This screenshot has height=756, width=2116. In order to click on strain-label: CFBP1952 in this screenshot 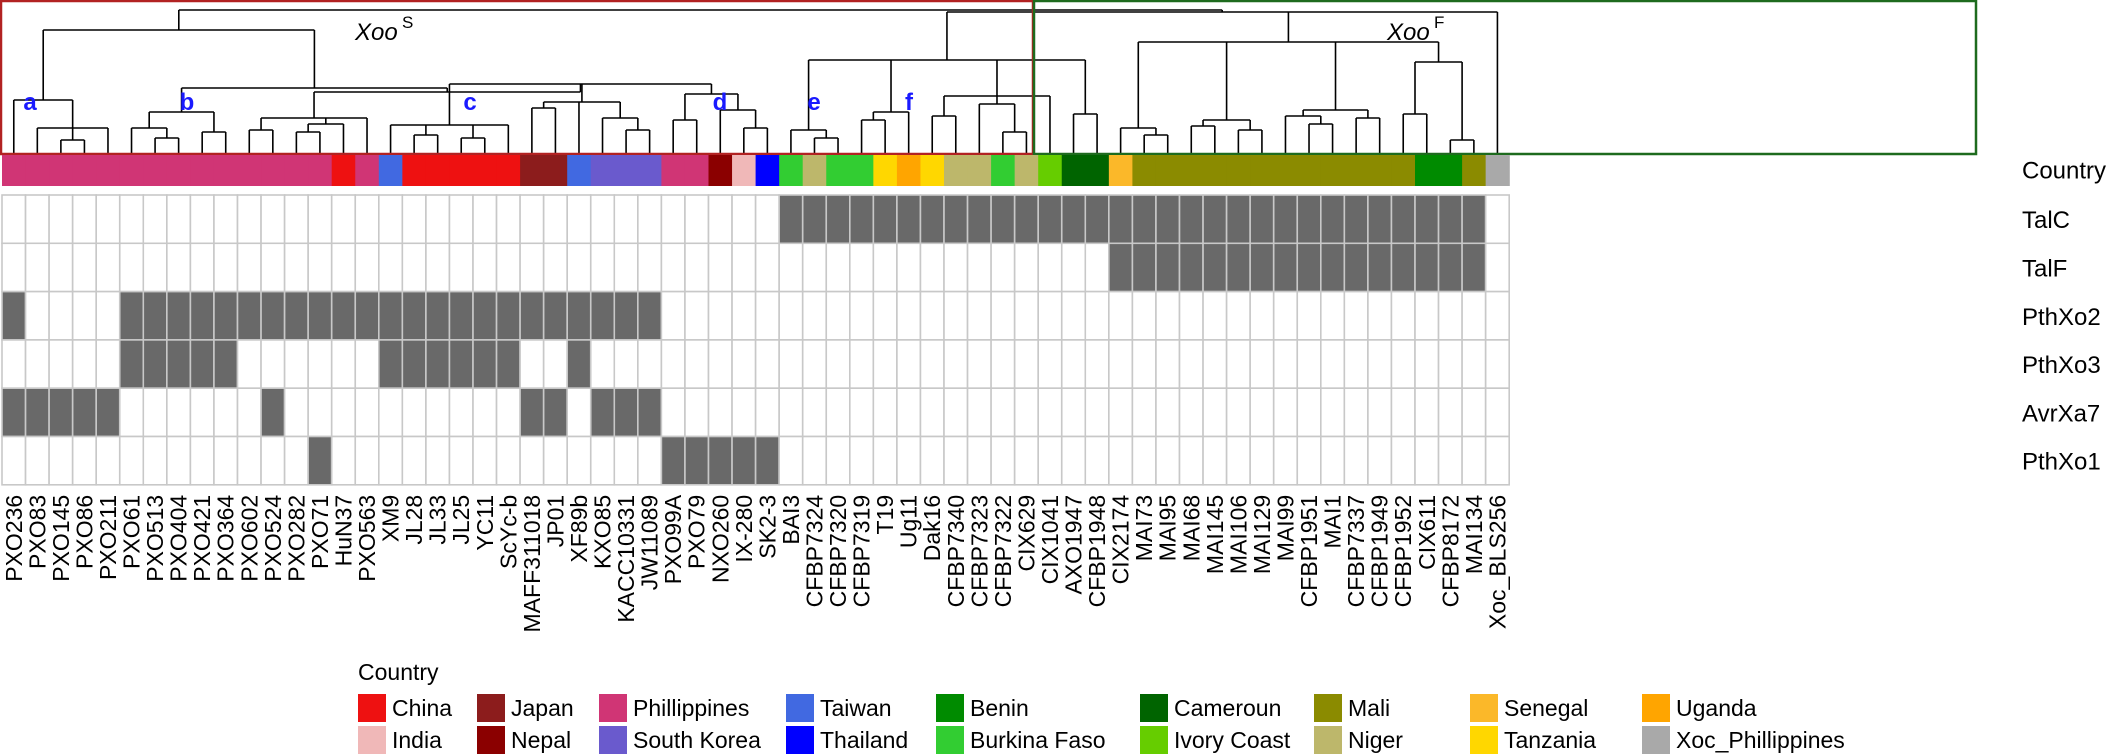, I will do `click(1403, 551)`.